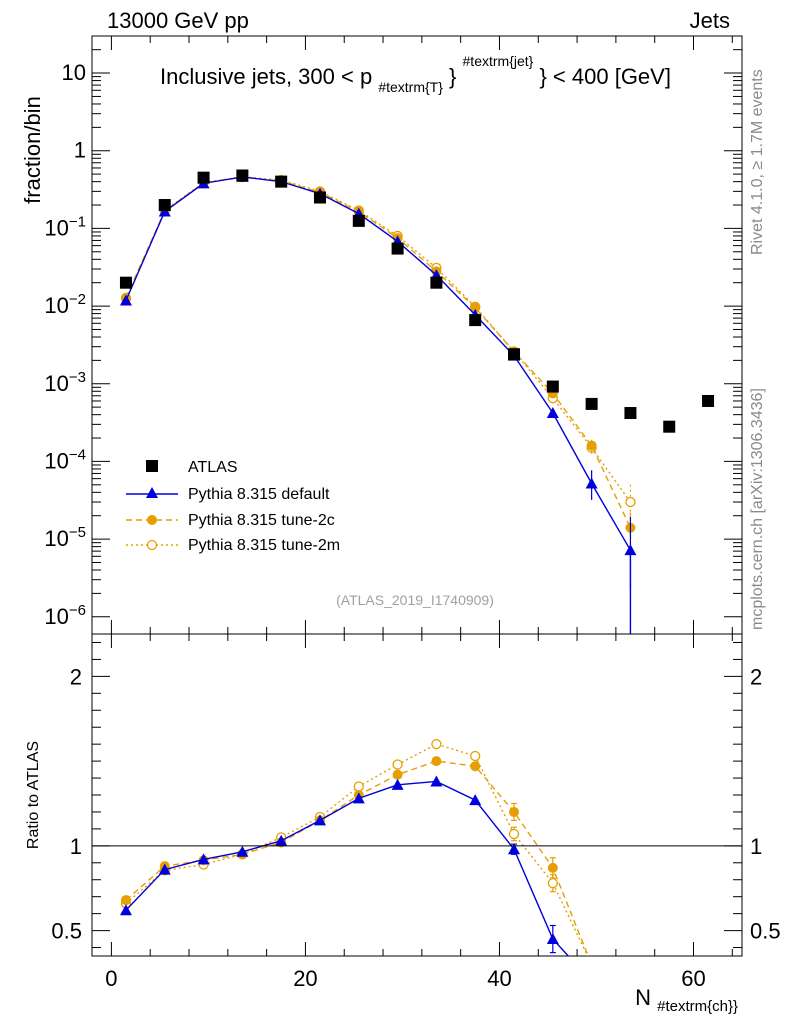 The width and height of the screenshot is (786, 1024). What do you see at coordinates (32, 150) in the screenshot?
I see `main-ylabel: fraction/bin` at bounding box center [32, 150].